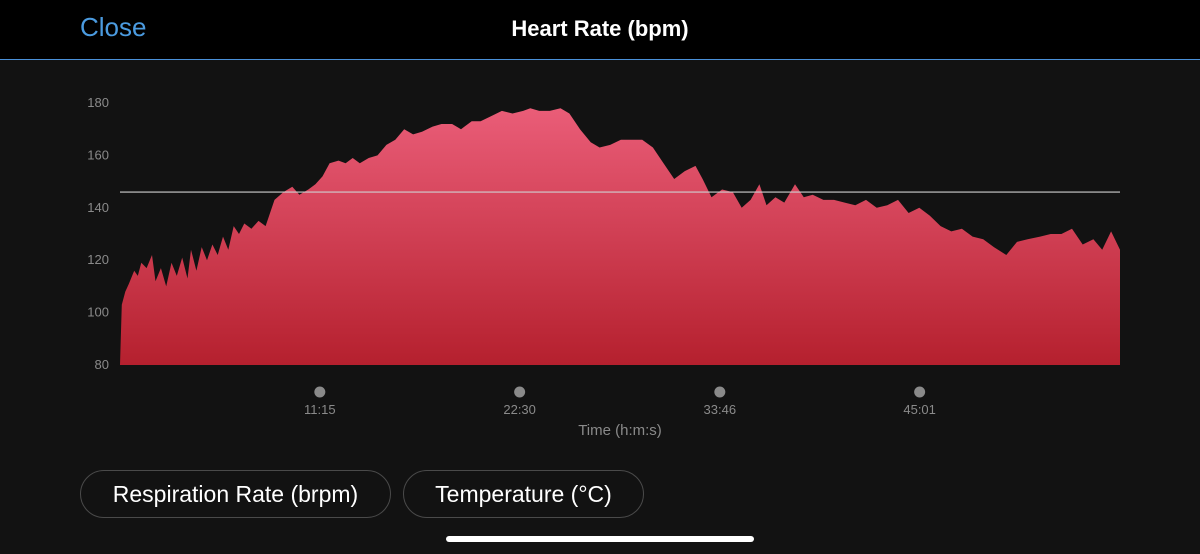 This screenshot has height=554, width=1200. What do you see at coordinates (519, 409) in the screenshot?
I see `x-tick-label: 22:30` at bounding box center [519, 409].